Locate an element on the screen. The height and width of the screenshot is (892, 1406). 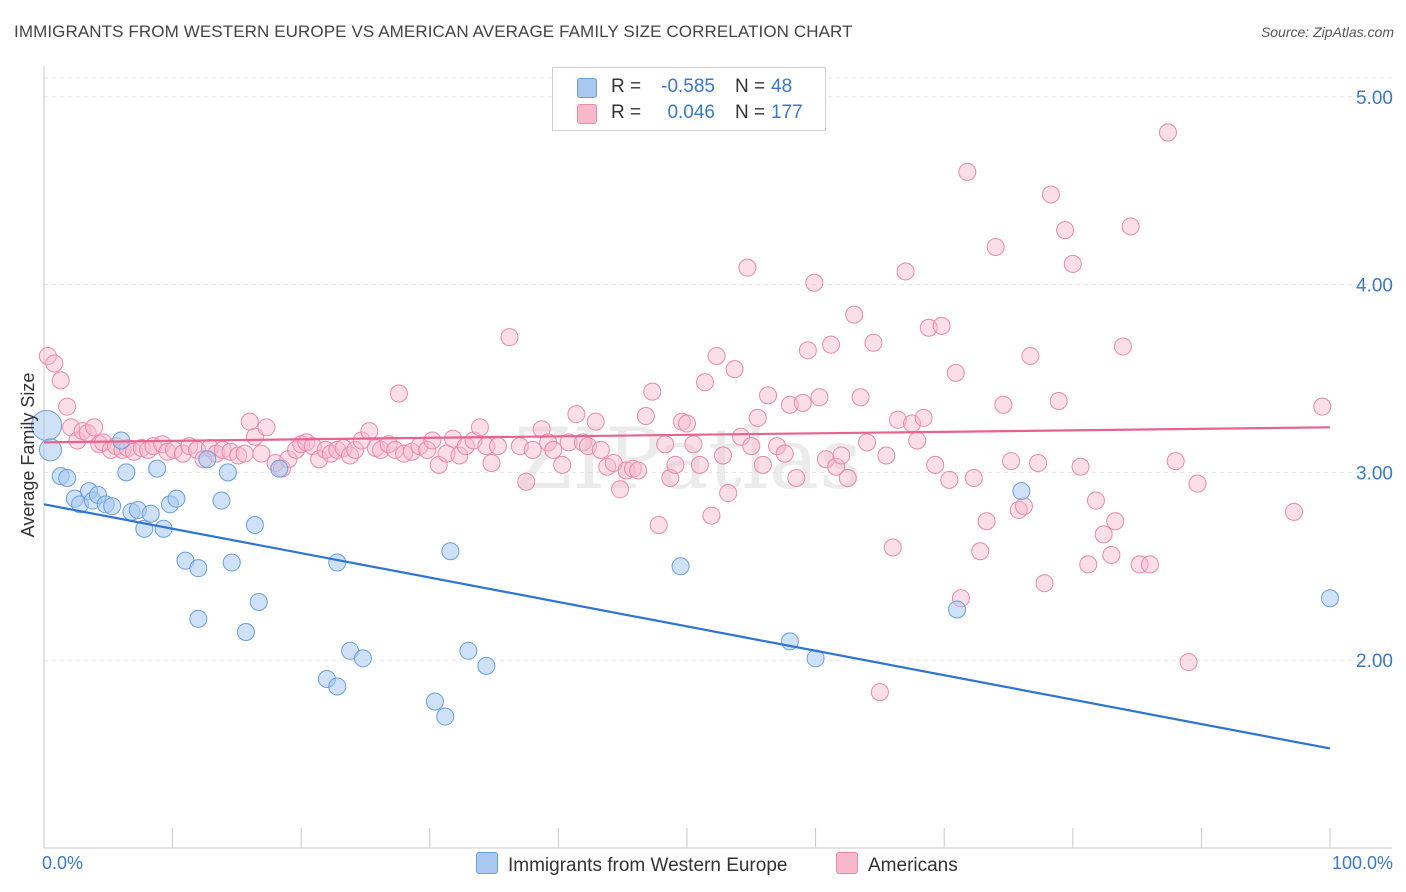
bottom-legend-swatch-immigrants is located at coordinates (487, 863).